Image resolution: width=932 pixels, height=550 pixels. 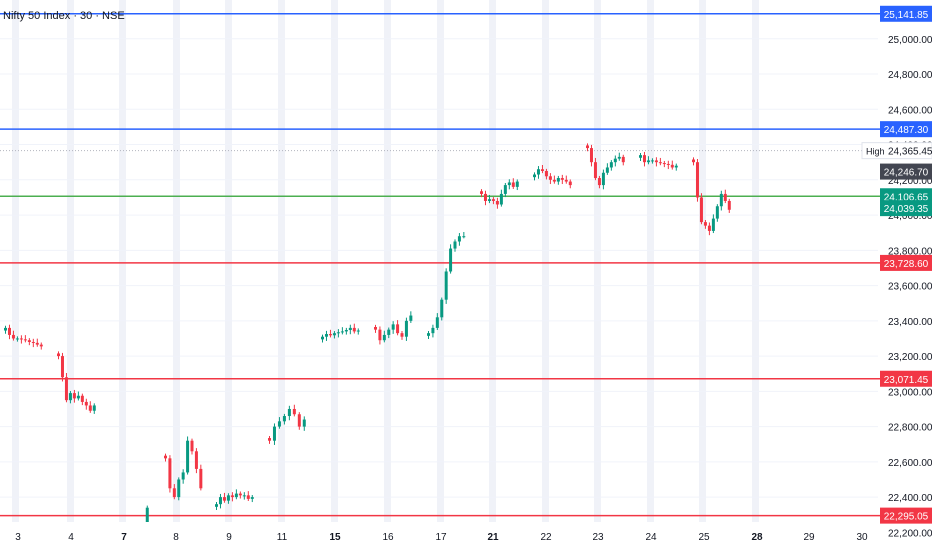 I want to click on symbol-title: Nifty 50 Index · 30 · NSE, so click(x=64, y=16).